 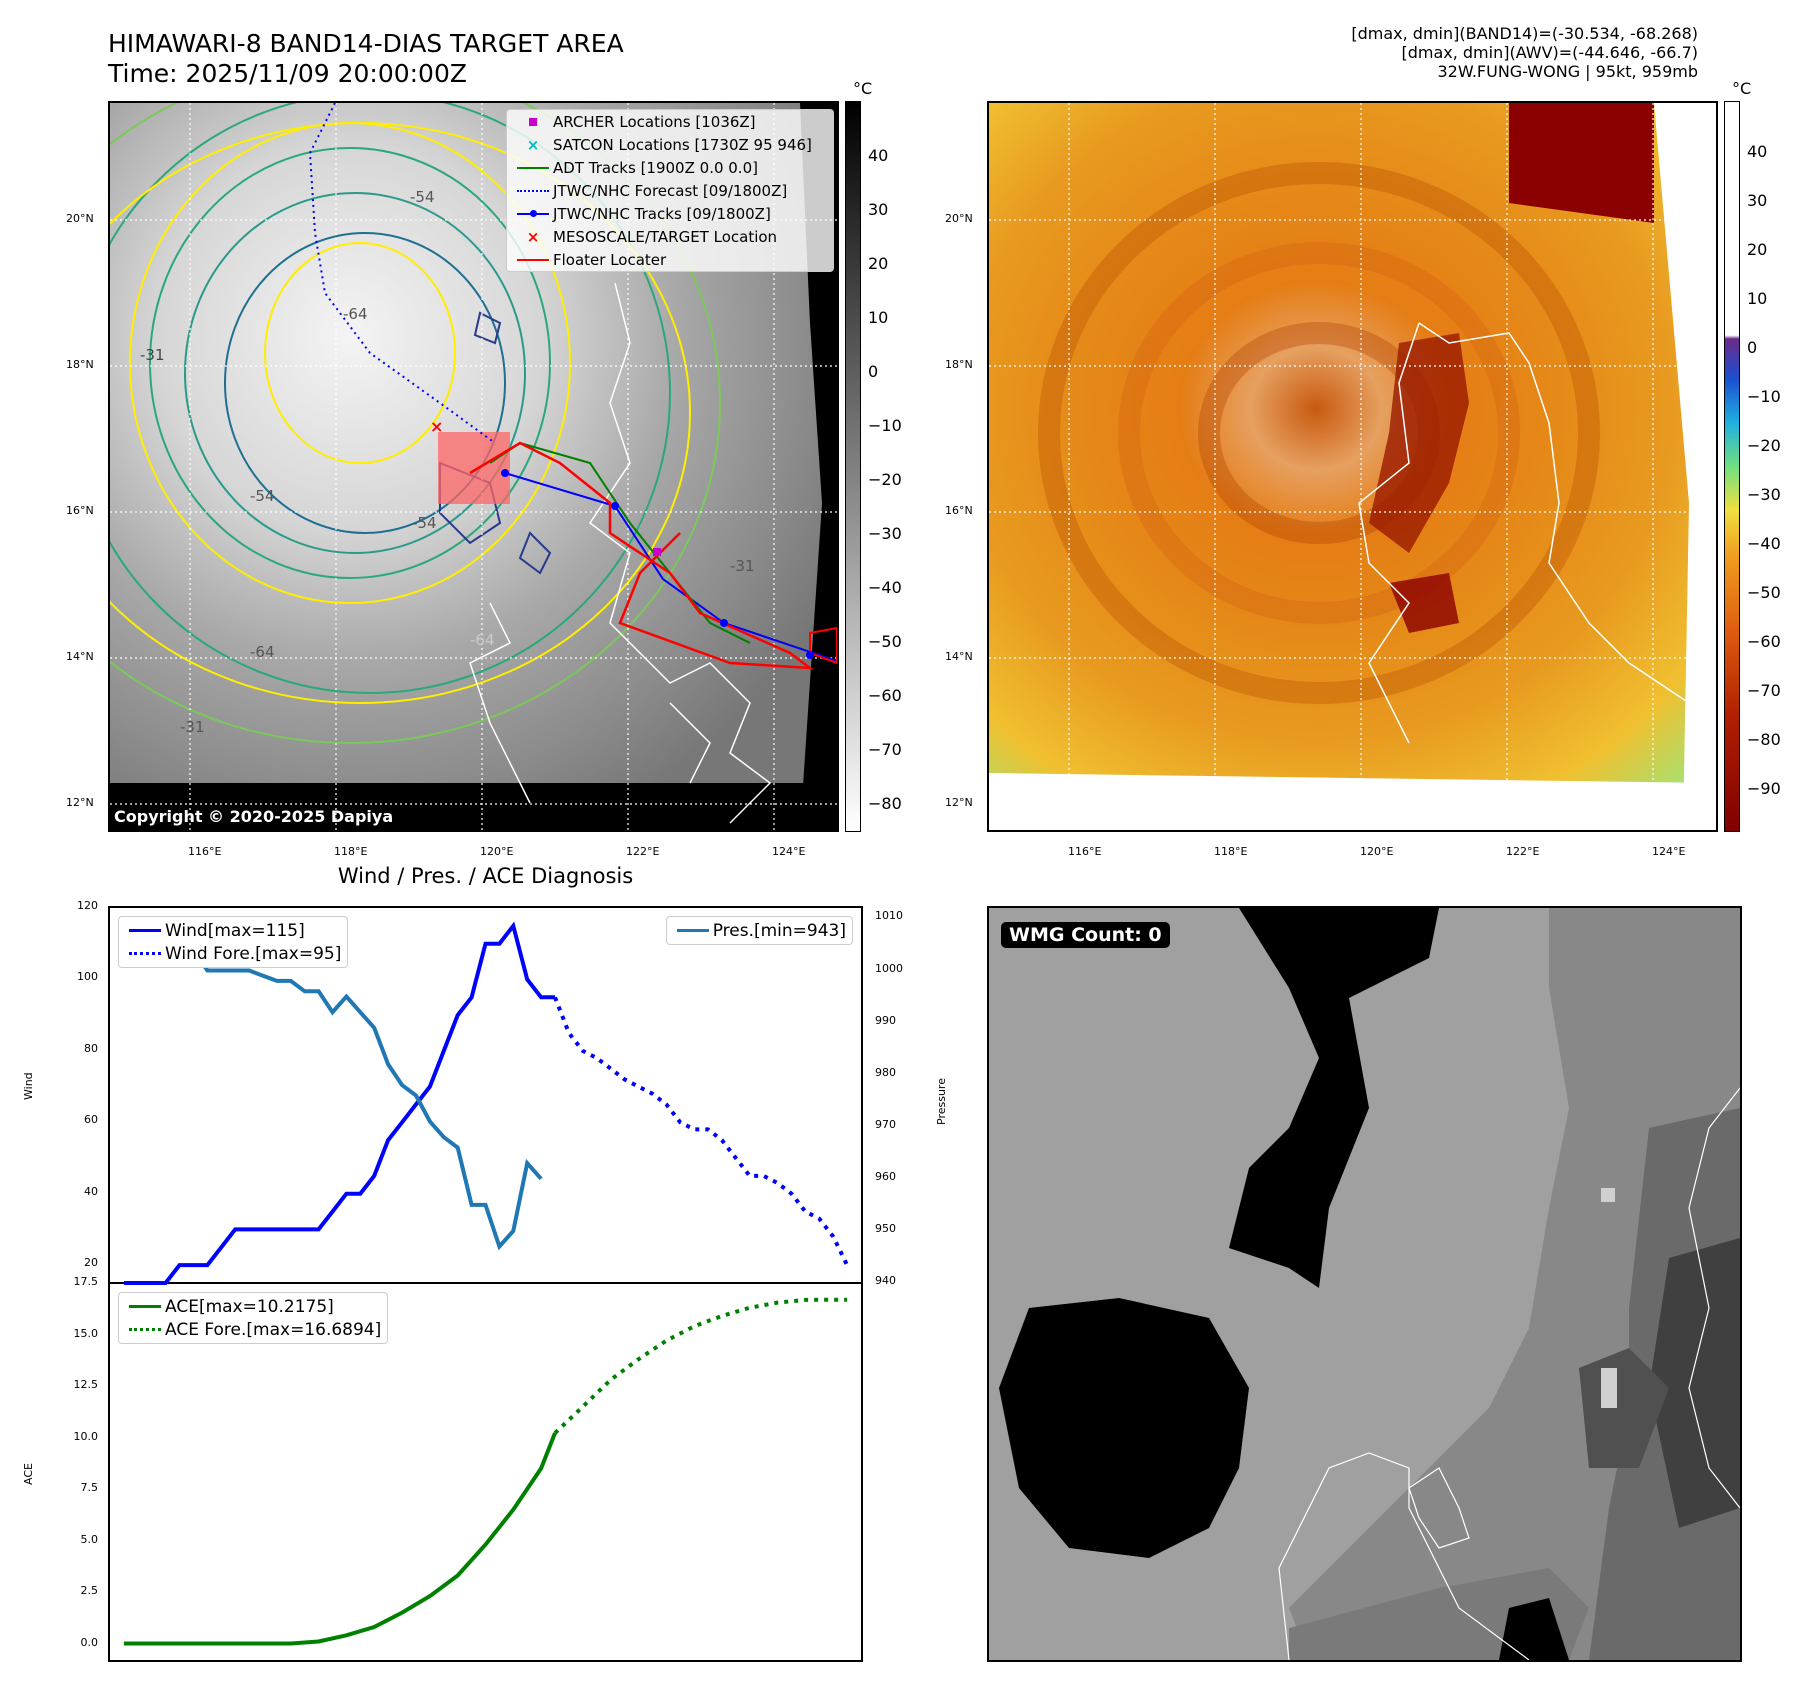 What do you see at coordinates (28, 1086) in the screenshot?
I see `wind-axis-label: Wind` at bounding box center [28, 1086].